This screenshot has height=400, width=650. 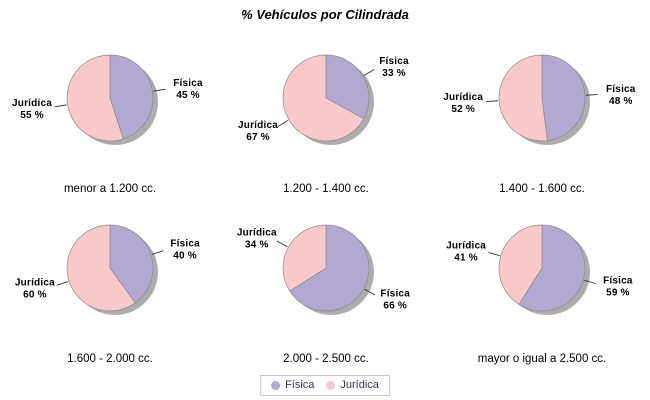 I want to click on slice-value-label: 52 %, so click(x=463, y=109).